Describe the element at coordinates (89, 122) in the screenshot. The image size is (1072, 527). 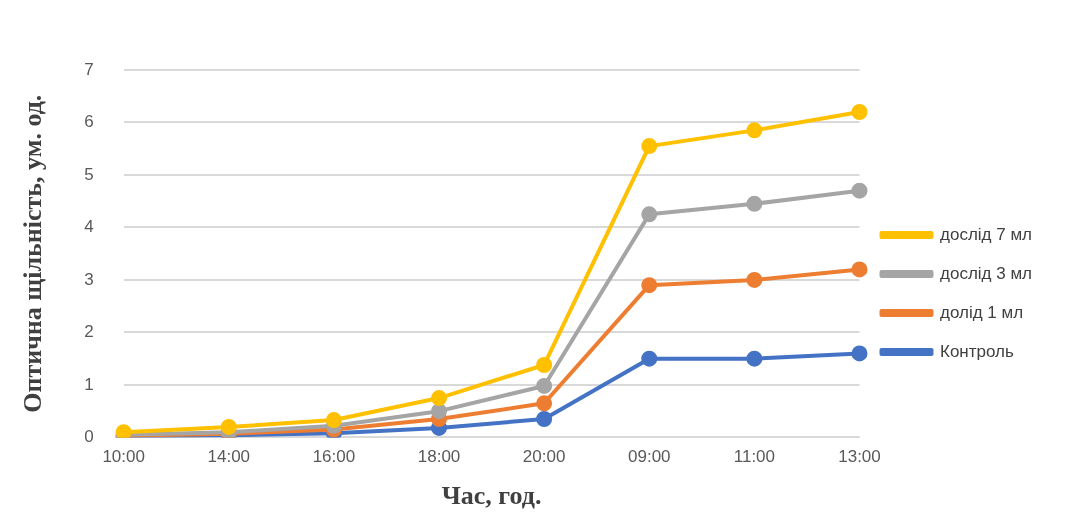
I see `y-tick-label: 6` at that location.